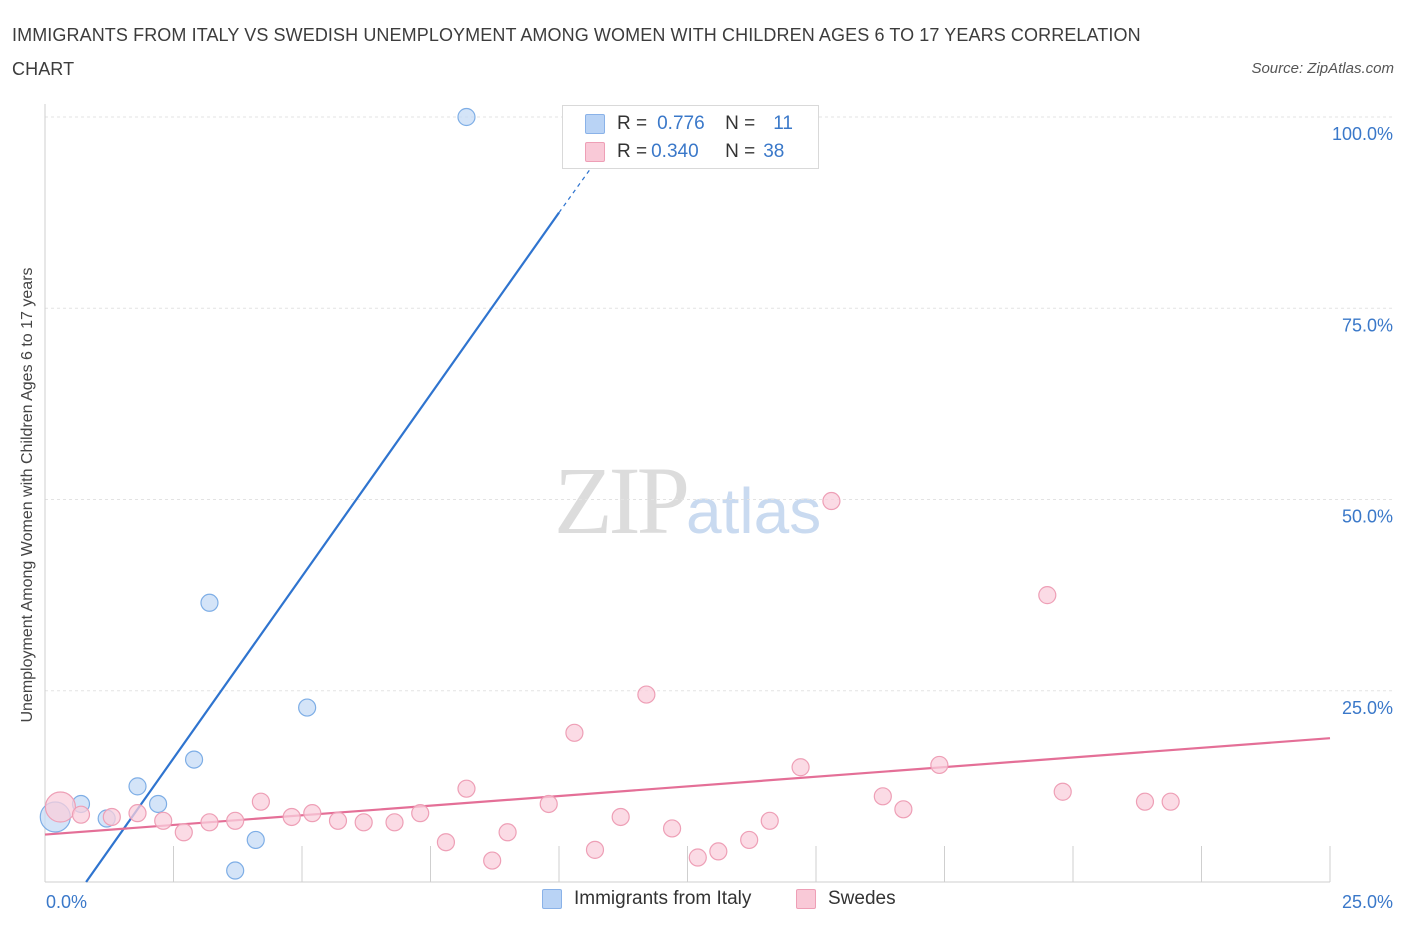 The width and height of the screenshot is (1406, 930). Describe the element at coordinates (675, 151) in the screenshot. I see `legend-r-value: 0.340` at that location.